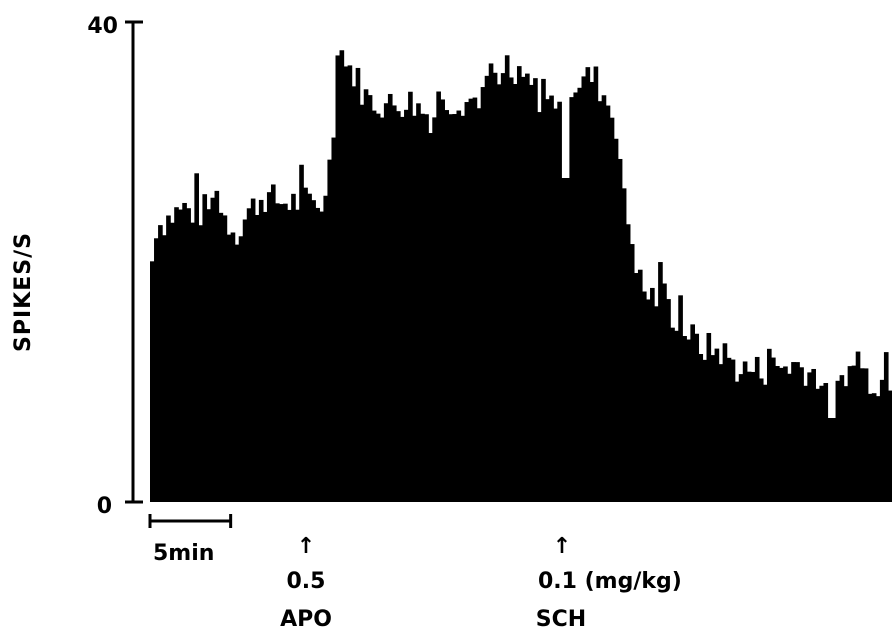  I want to click on apo-injection-marker: ↑ 0.5 APO, so click(306, 583).